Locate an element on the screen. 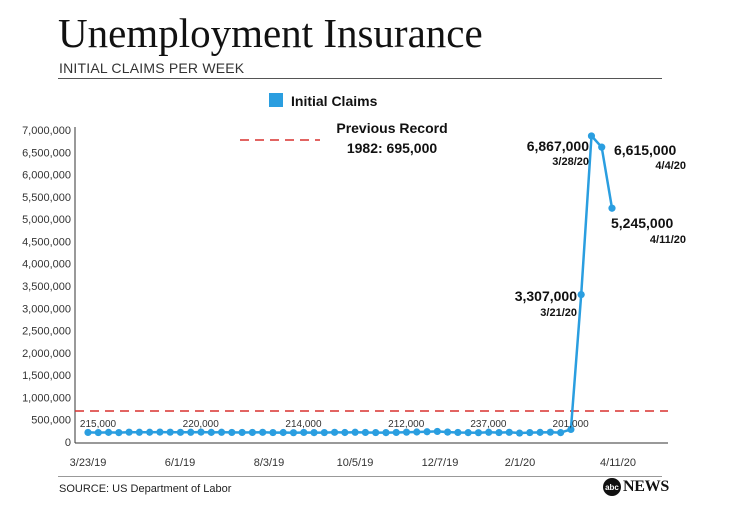 The width and height of the screenshot is (750, 508). callout-value: 3,307,000 is located at coordinates (546, 296).